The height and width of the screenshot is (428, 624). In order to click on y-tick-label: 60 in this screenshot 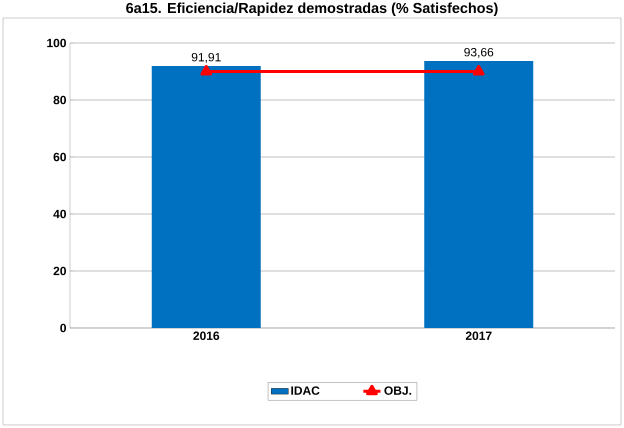, I will do `click(60, 157)`.